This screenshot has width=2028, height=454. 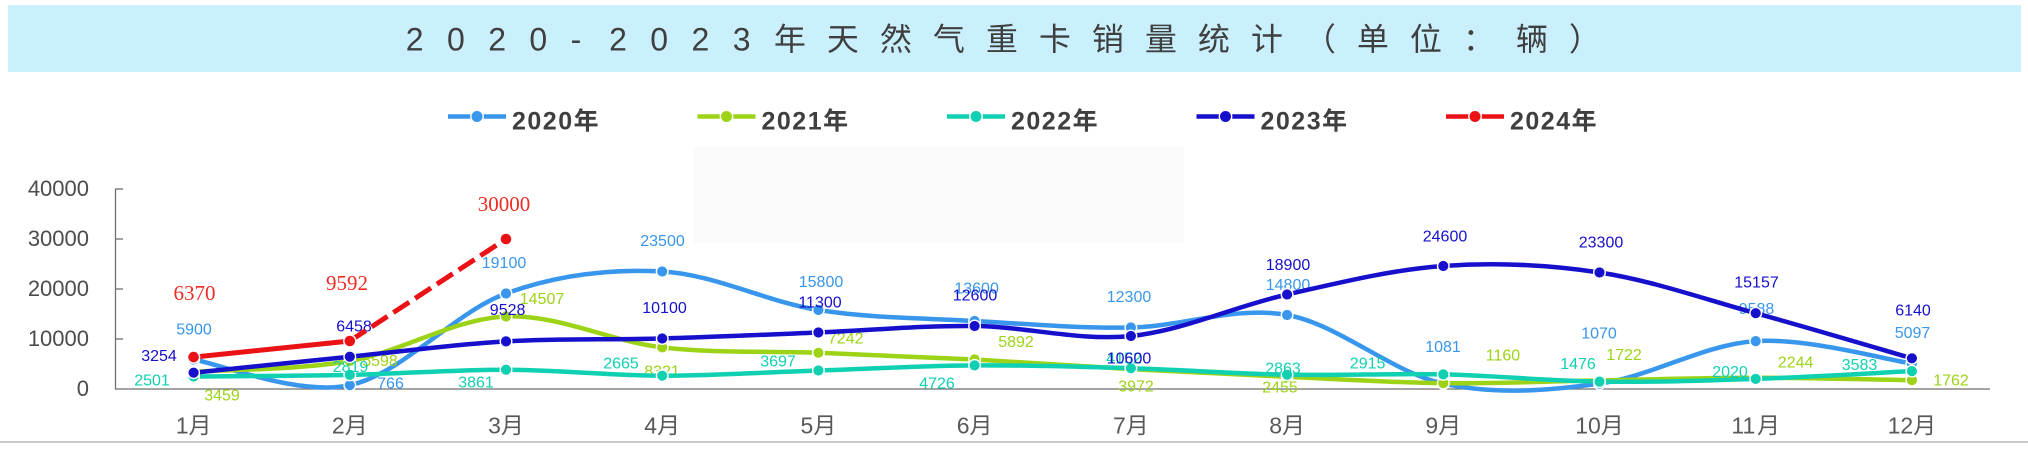 I want to click on svg-text: 3972, so click(x=1136, y=387).